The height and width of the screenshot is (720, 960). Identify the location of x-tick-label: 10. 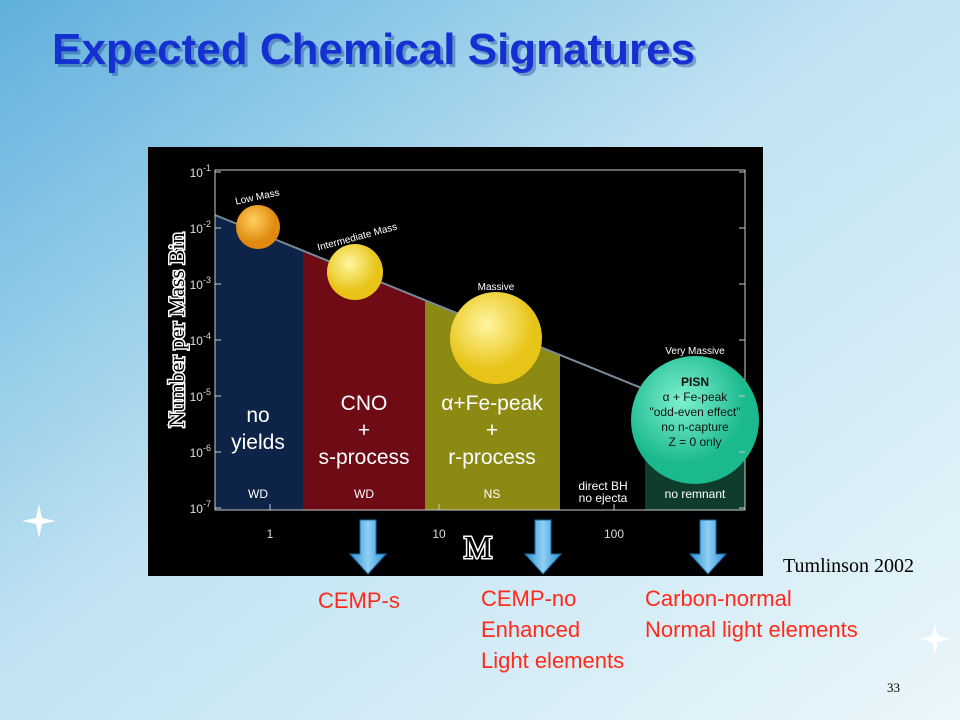
(439, 534).